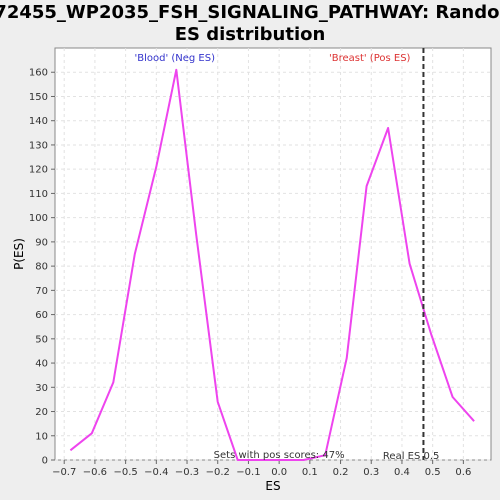 The image size is (500, 500). What do you see at coordinates (95, 472) in the screenshot?
I see `x-tick-label: −0.6` at bounding box center [95, 472].